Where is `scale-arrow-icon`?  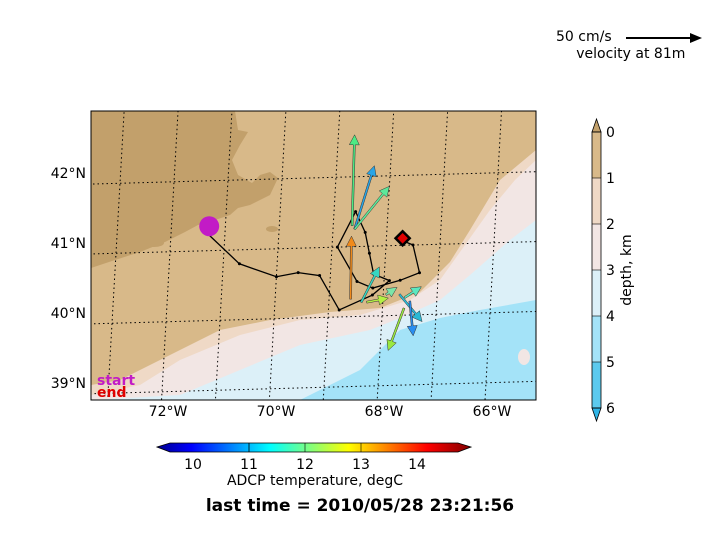 scale-arrow-icon is located at coordinates (664, 38).